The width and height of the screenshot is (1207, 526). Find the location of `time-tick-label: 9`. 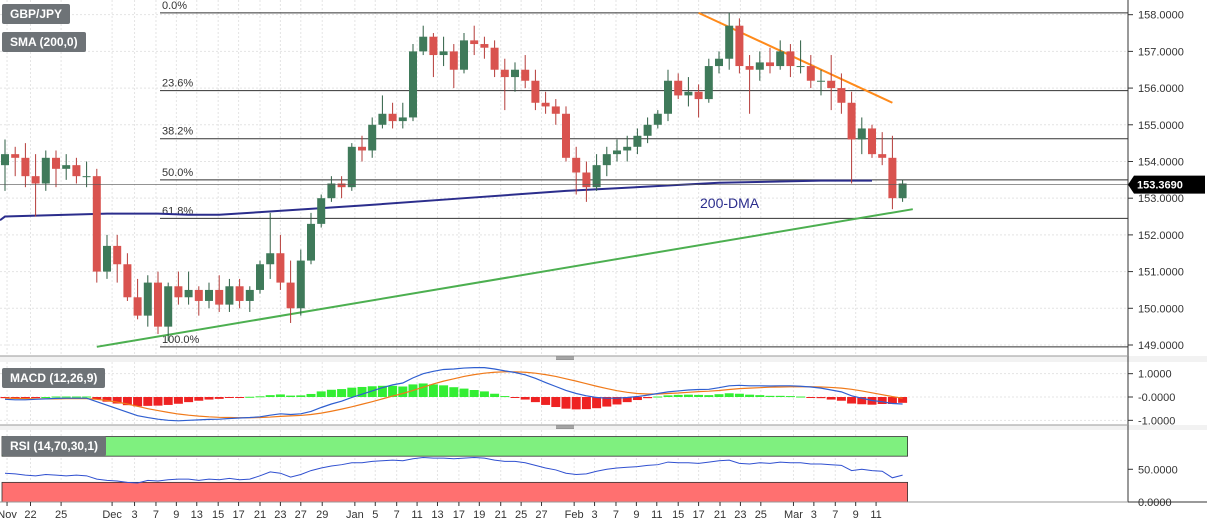

time-tick-label: 9 is located at coordinates (636, 515).